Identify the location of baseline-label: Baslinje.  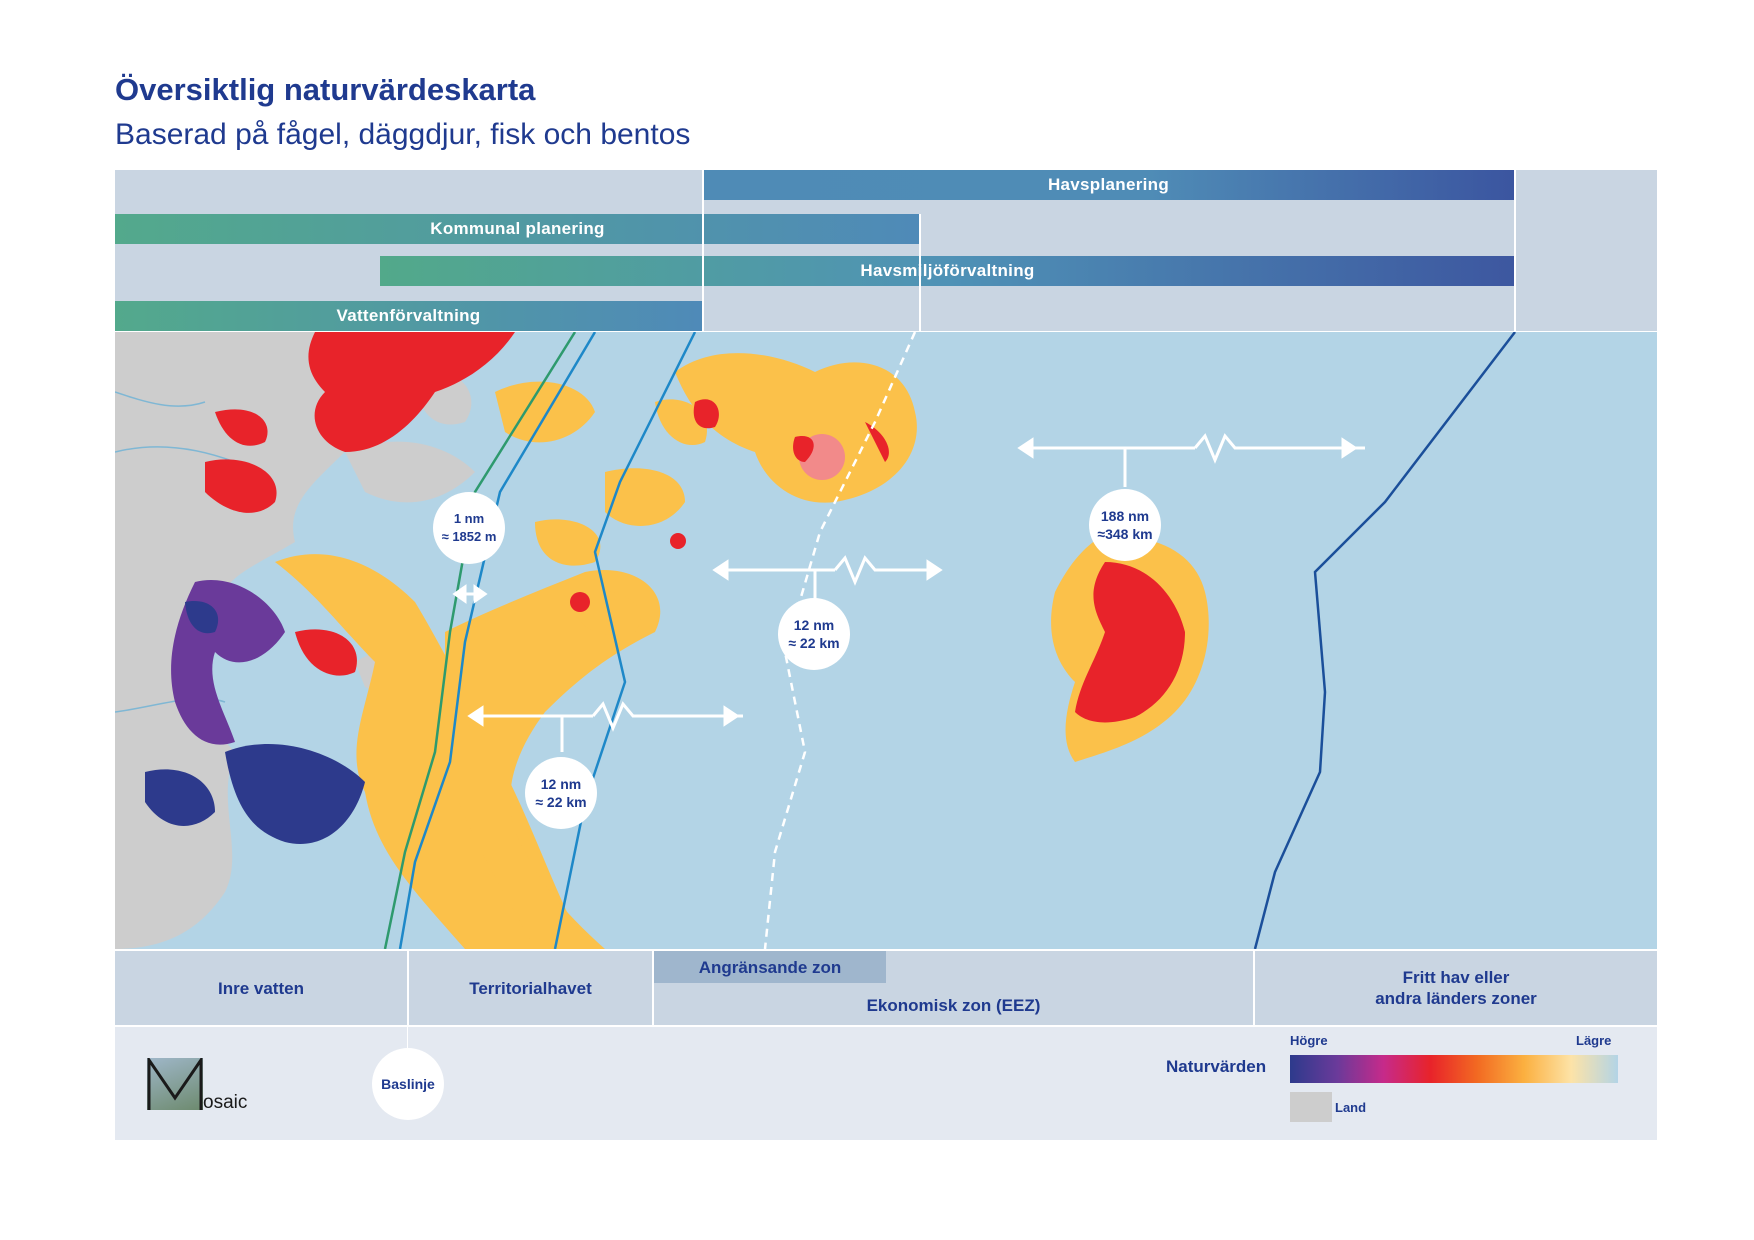
(408, 1084).